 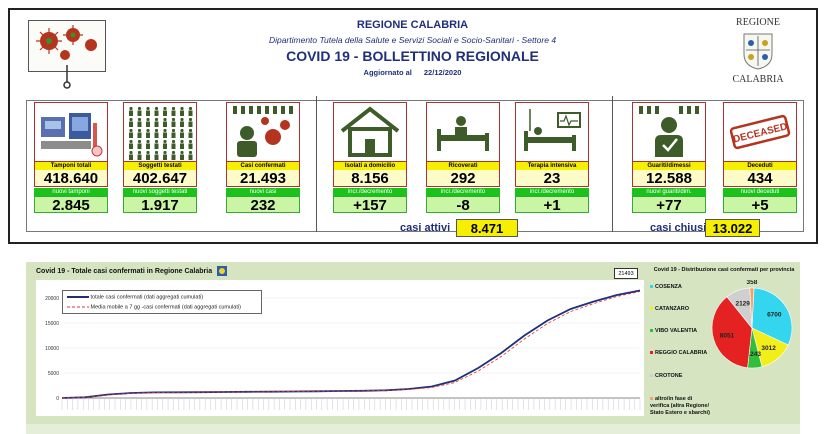 I want to click on card-label: Isolati a domicilio, so click(x=370, y=166).